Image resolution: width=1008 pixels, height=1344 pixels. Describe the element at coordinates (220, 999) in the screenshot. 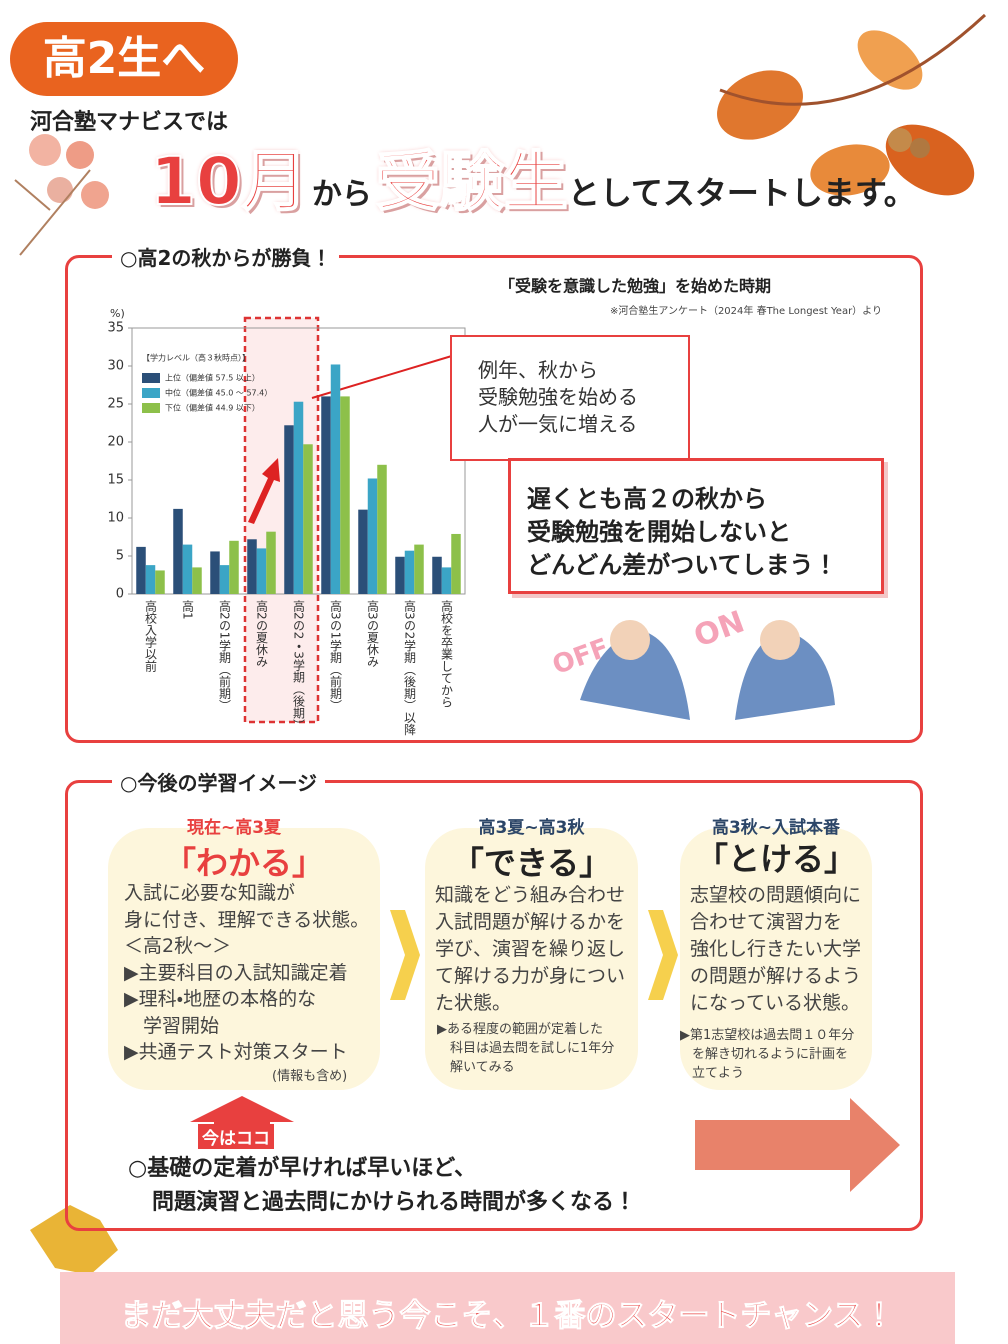

I see `body-line: ▶理科・地歴の本格的な` at that location.